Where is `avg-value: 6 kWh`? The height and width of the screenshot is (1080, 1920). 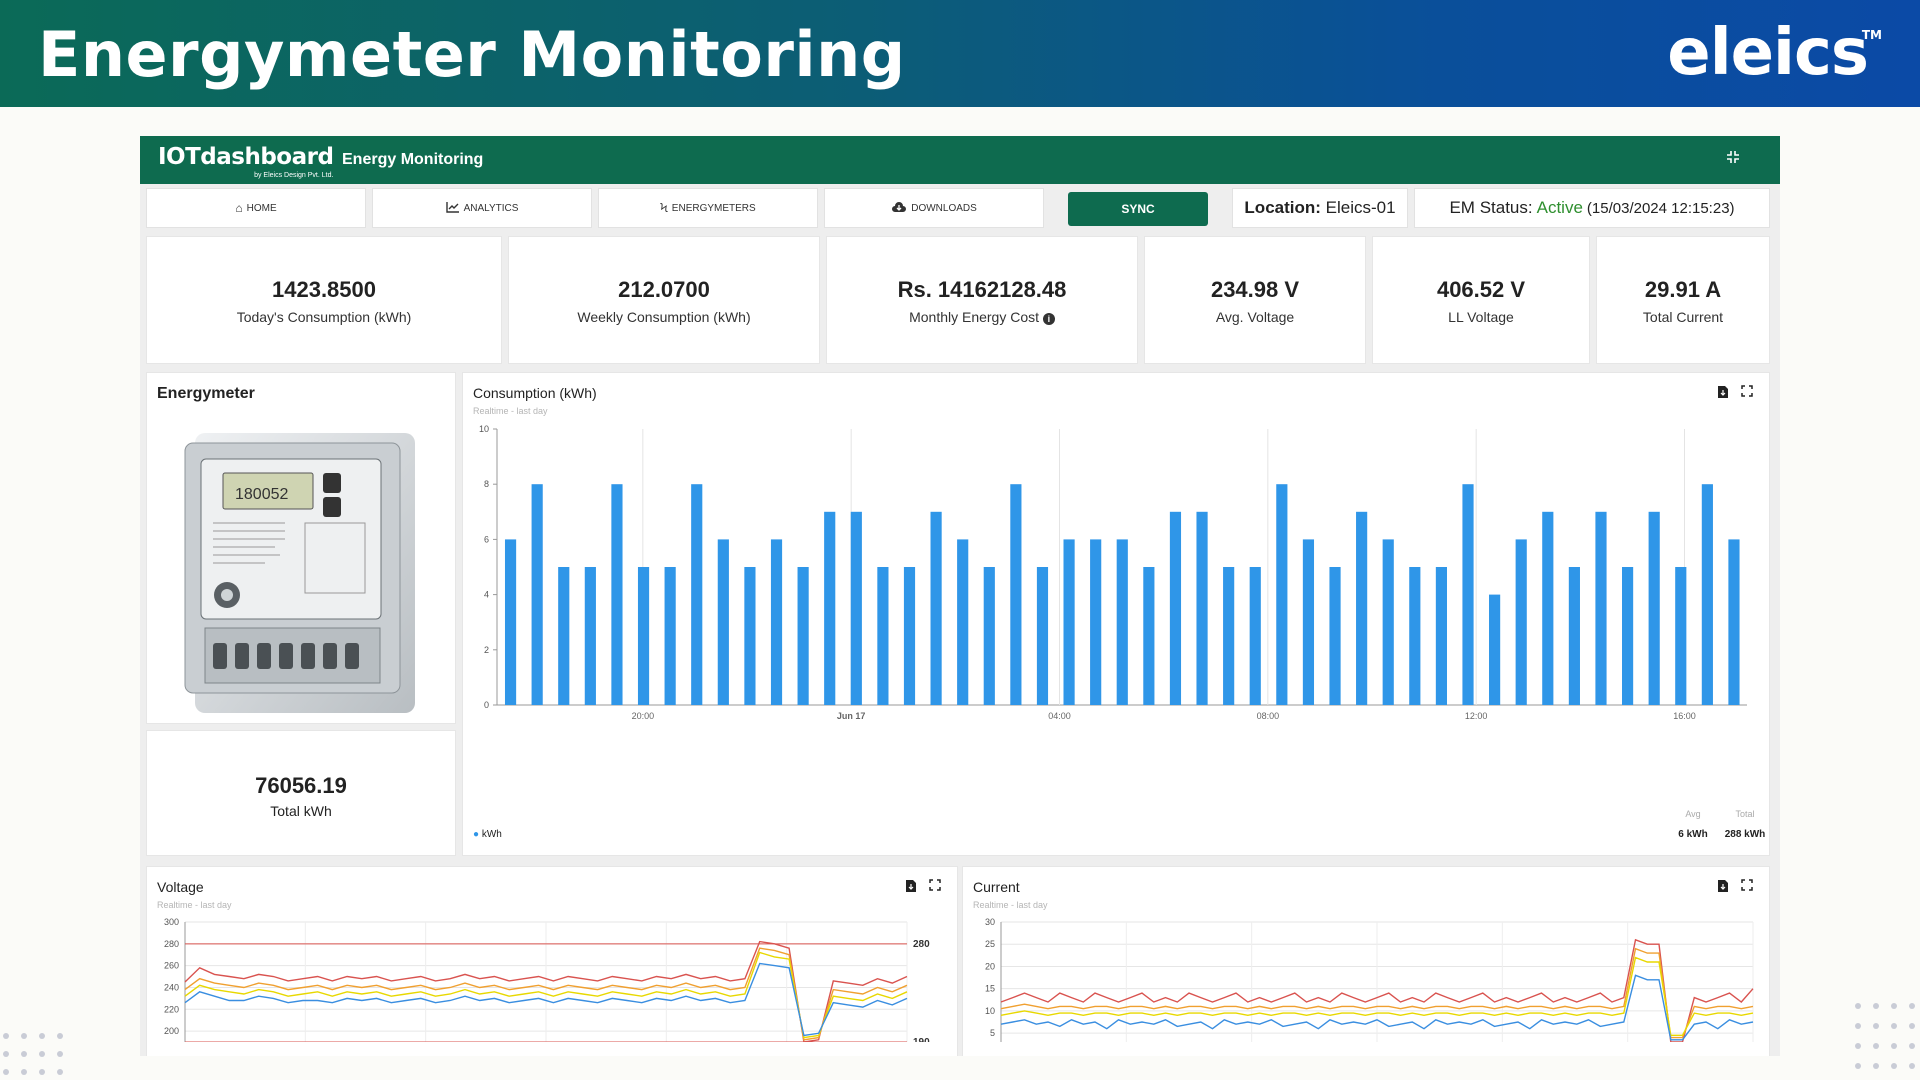
avg-value: 6 kWh is located at coordinates (1693, 834).